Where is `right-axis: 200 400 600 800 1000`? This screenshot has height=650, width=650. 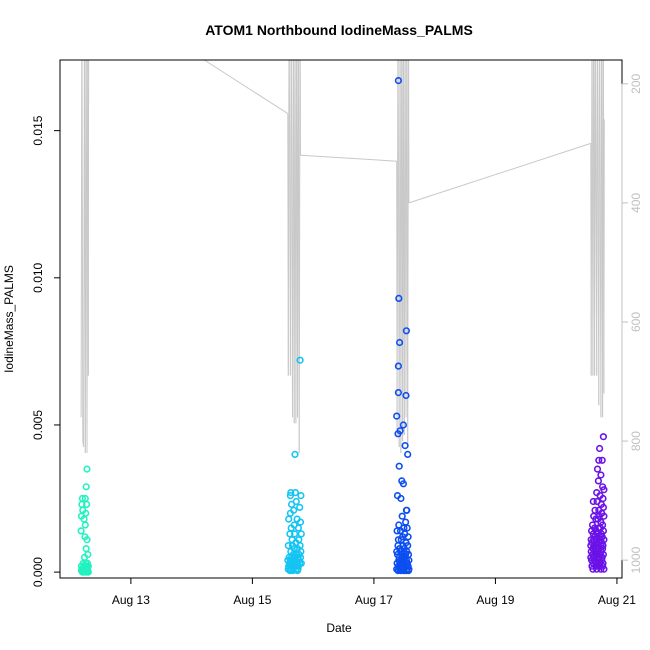
right-axis: 200 400 600 800 1000 is located at coordinates (632, 323).